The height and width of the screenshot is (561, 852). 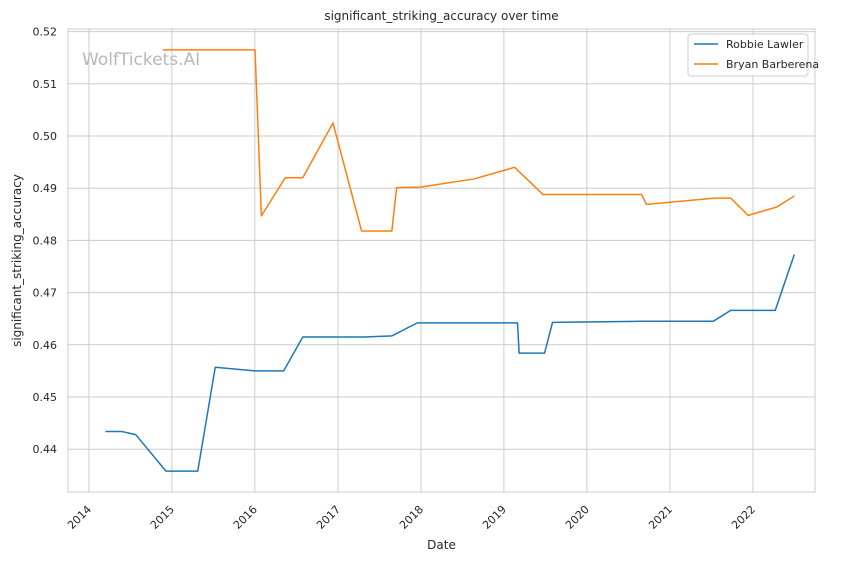 What do you see at coordinates (441, 16) in the screenshot?
I see `chart-title: significant_striking_accuracy over time` at bounding box center [441, 16].